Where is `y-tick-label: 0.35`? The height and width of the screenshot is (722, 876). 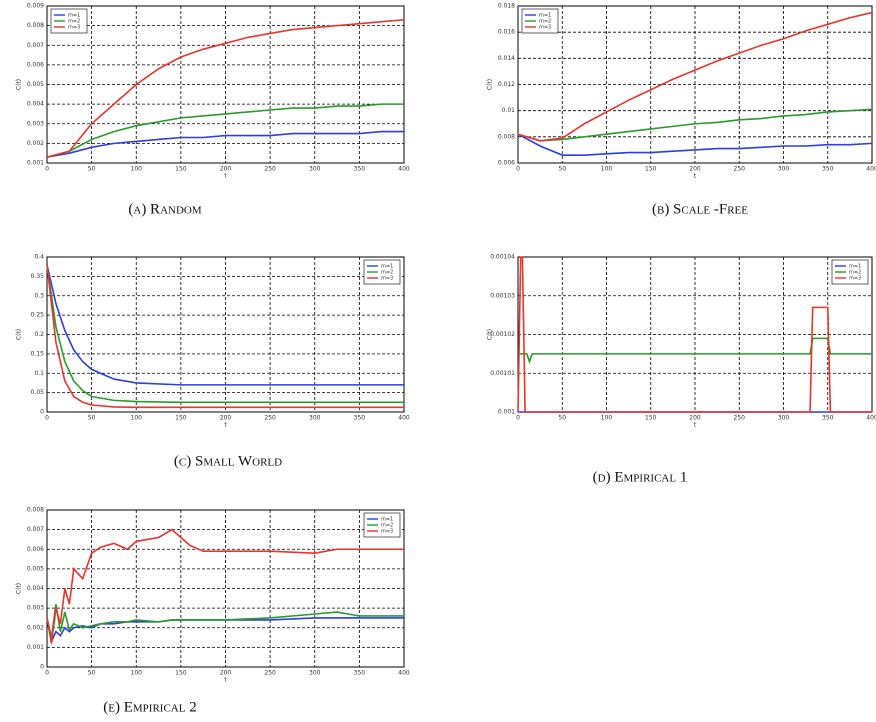 y-tick-label: 0.35 is located at coordinates (38, 276).